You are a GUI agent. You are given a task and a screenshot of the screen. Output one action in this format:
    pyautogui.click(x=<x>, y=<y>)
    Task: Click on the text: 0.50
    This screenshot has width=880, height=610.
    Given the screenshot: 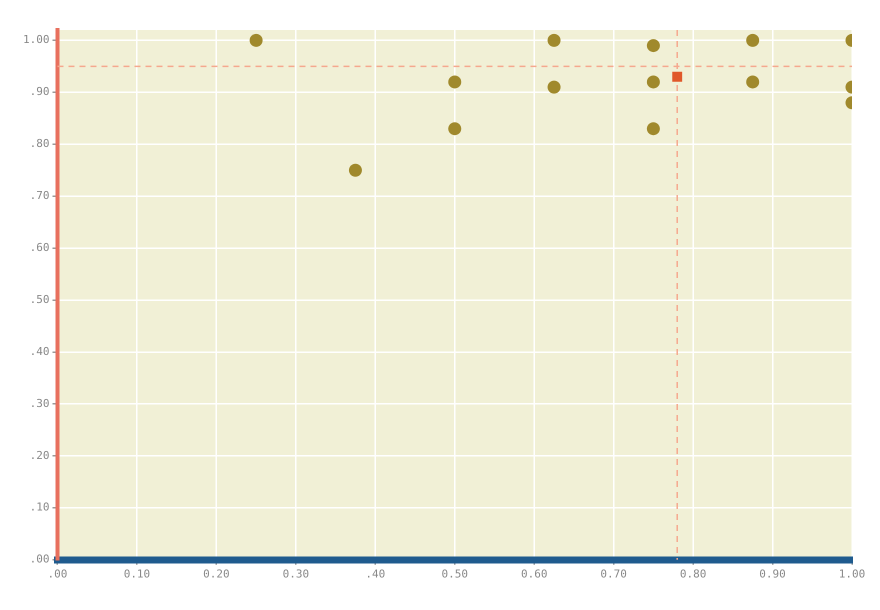 What is the action you would take?
    pyautogui.click(x=454, y=573)
    